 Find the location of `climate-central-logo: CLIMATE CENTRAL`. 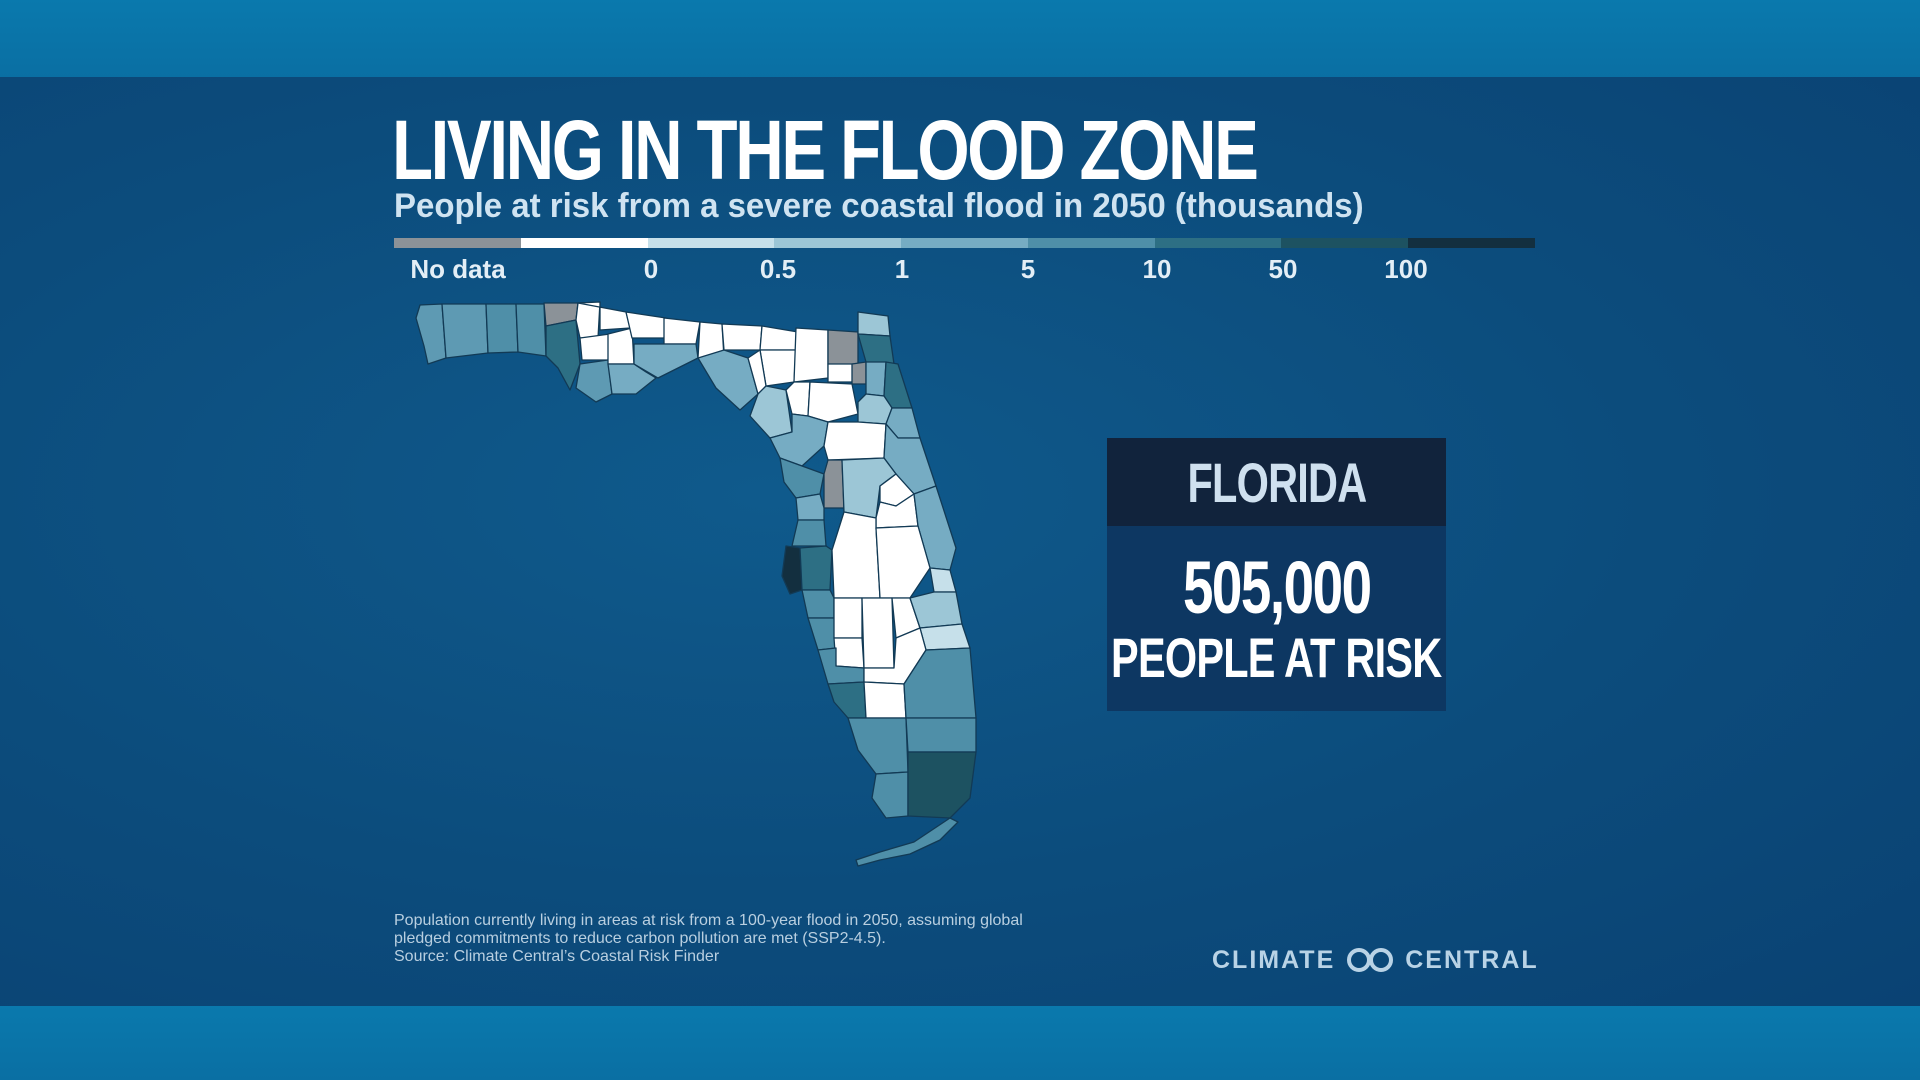

climate-central-logo: CLIMATE CENTRAL is located at coordinates (1375, 960).